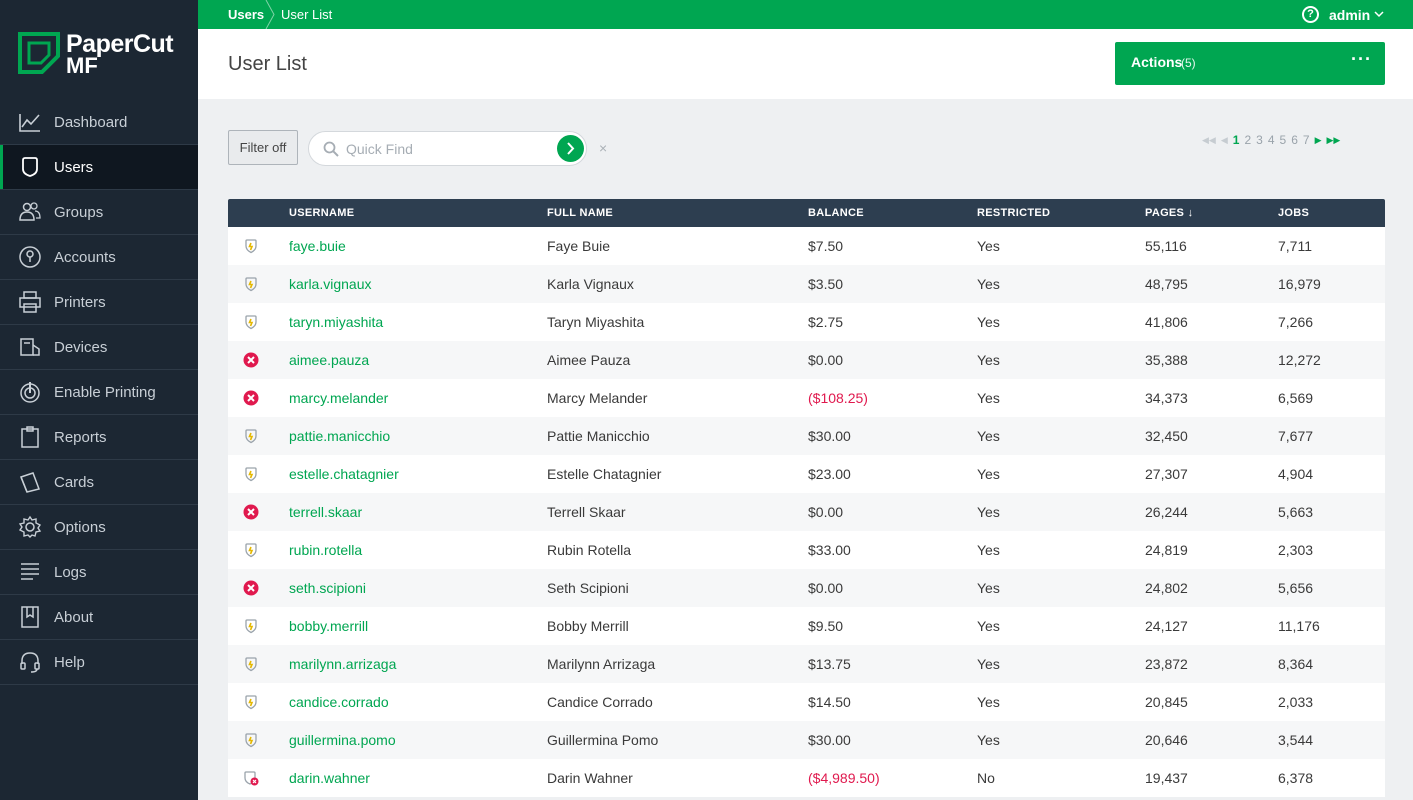 Image resolution: width=1413 pixels, height=800 pixels. What do you see at coordinates (80, 302) in the screenshot?
I see `sidebar-item-label: Printers` at bounding box center [80, 302].